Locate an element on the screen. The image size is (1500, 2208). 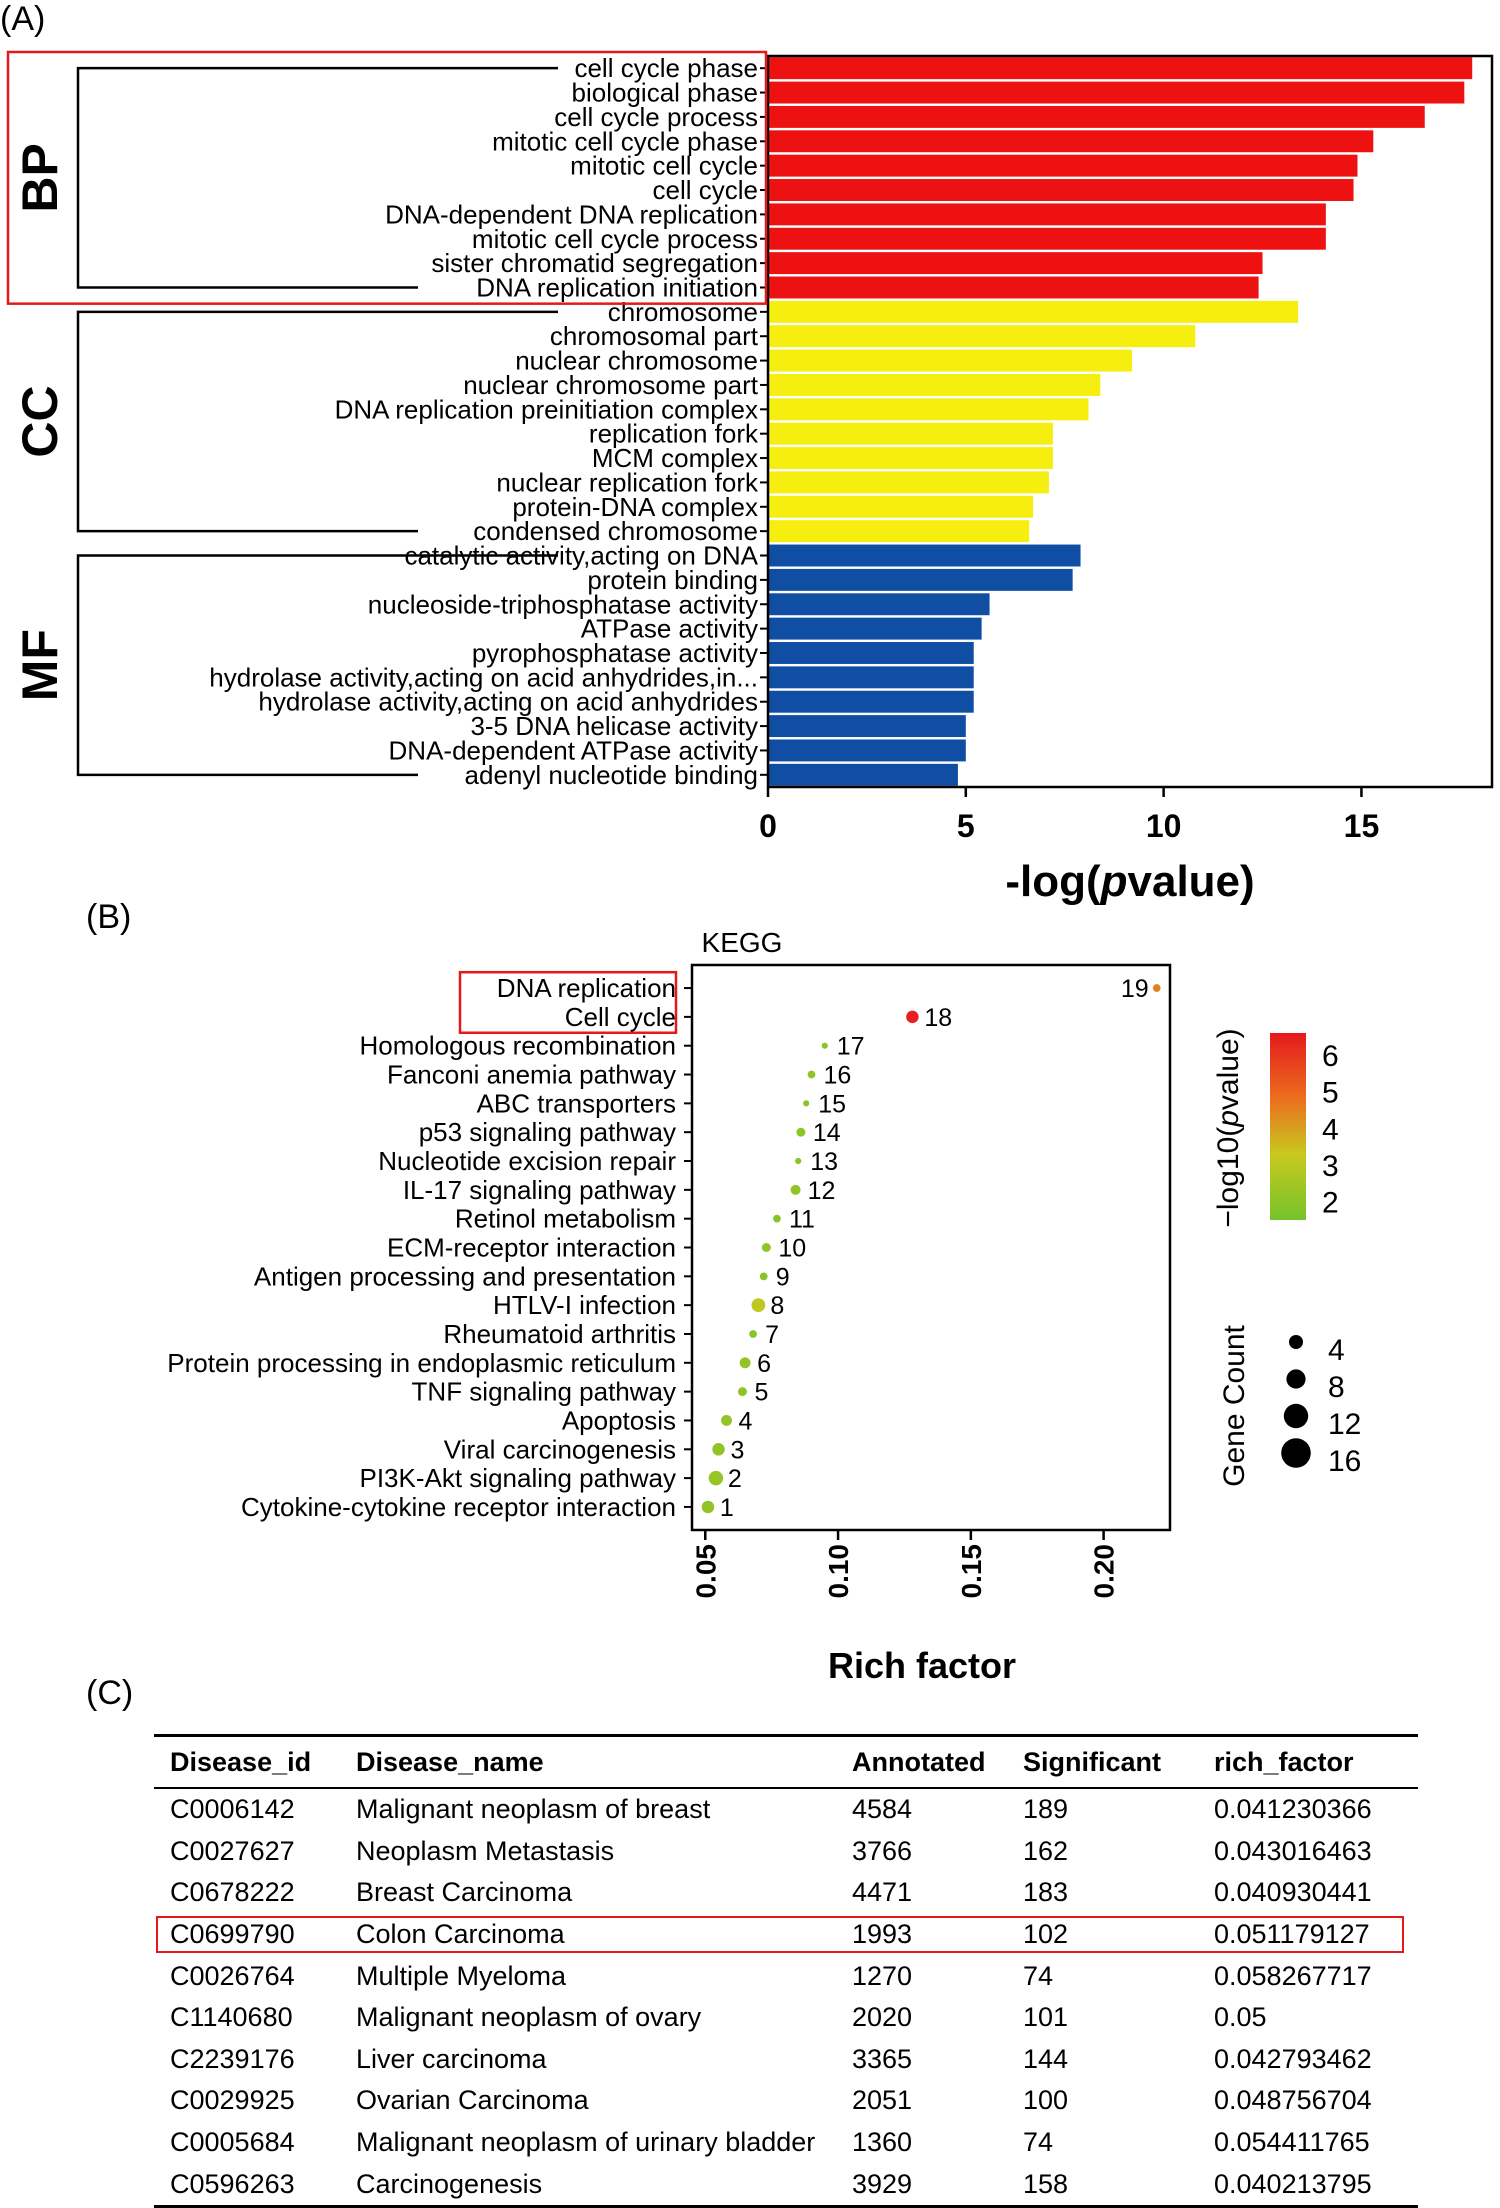
y-label-cc-6: replication fork is located at coordinates (674, 434).